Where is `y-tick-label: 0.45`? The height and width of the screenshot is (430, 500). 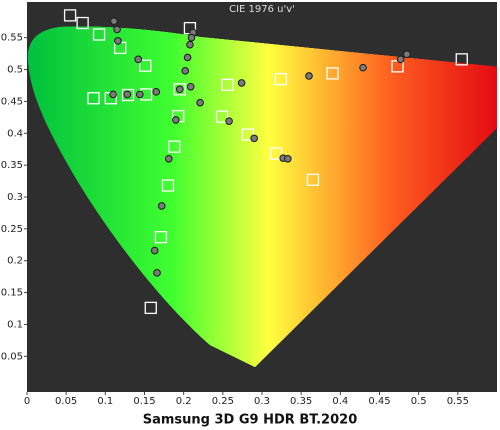
y-tick-label: 0.45 is located at coordinates (12, 101).